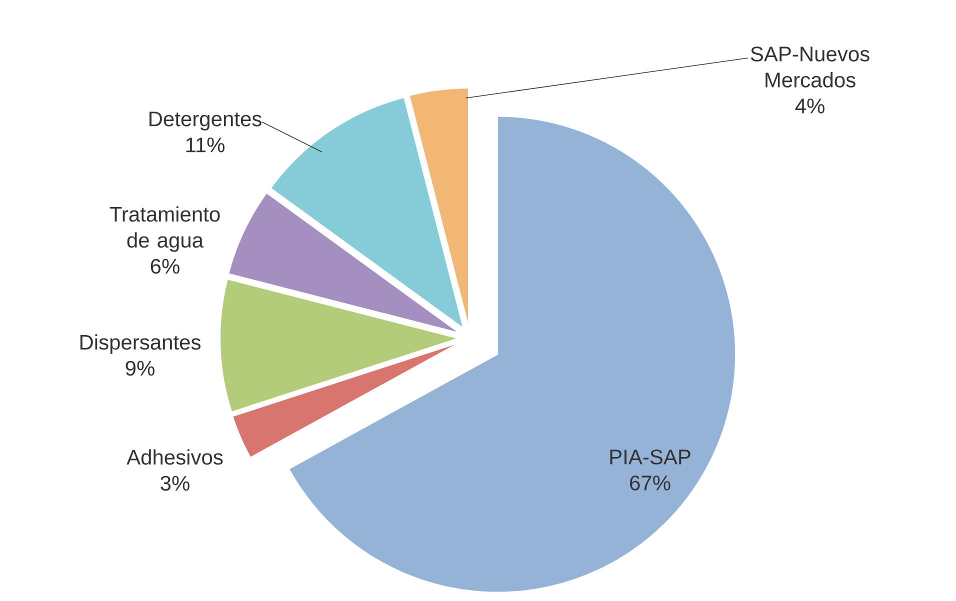 The height and width of the screenshot is (601, 956). Describe the element at coordinates (175, 483) in the screenshot. I see `data-label: 3%` at that location.